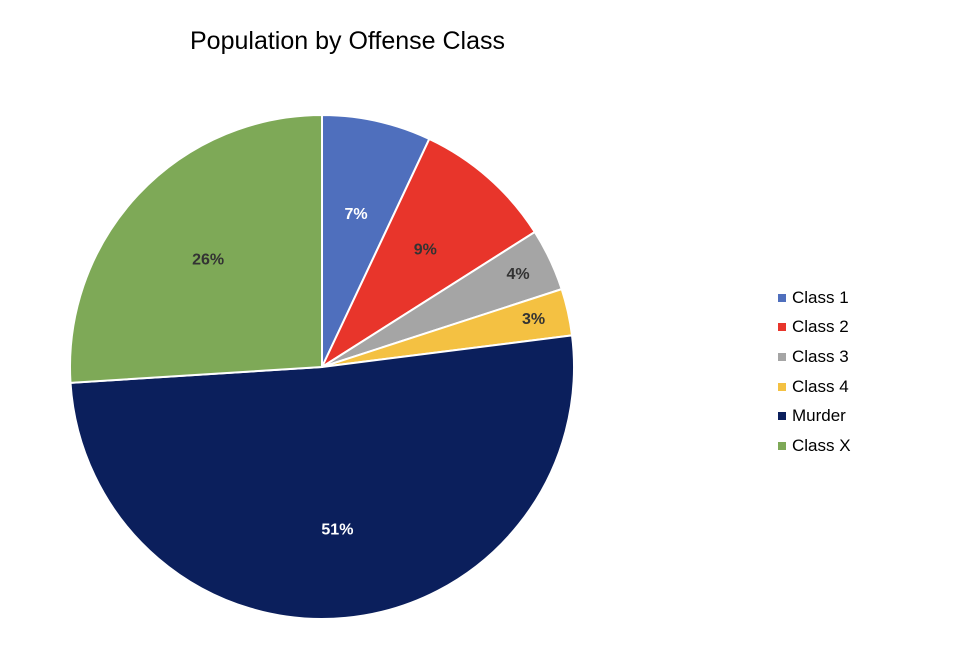 The width and height of the screenshot is (954, 656). I want to click on legend-label: Murder, so click(819, 416).